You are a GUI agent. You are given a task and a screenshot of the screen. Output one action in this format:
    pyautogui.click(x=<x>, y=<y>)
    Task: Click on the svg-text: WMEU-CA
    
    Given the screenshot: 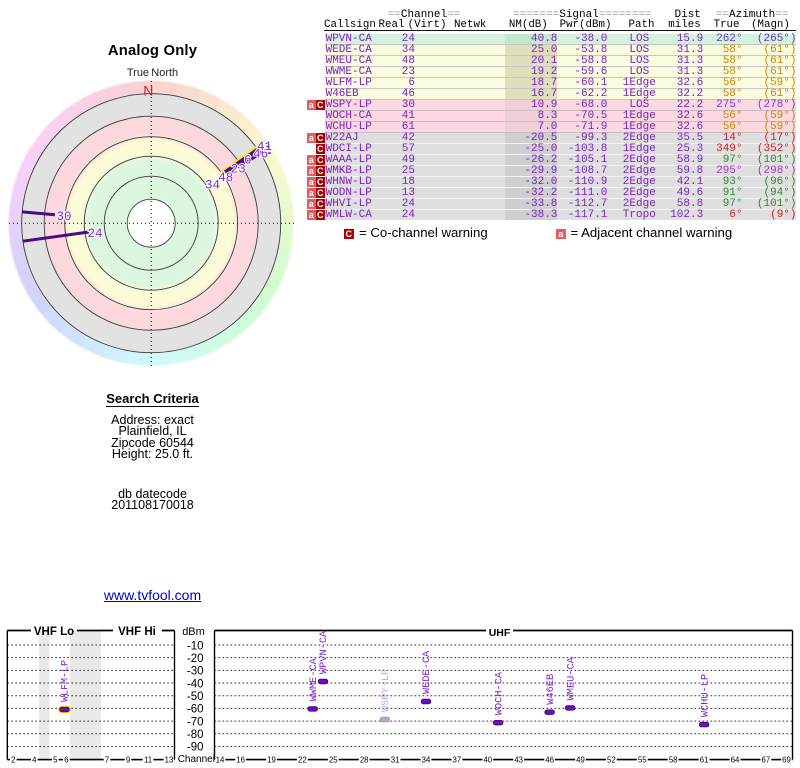 What is the action you would take?
    pyautogui.click(x=571, y=678)
    